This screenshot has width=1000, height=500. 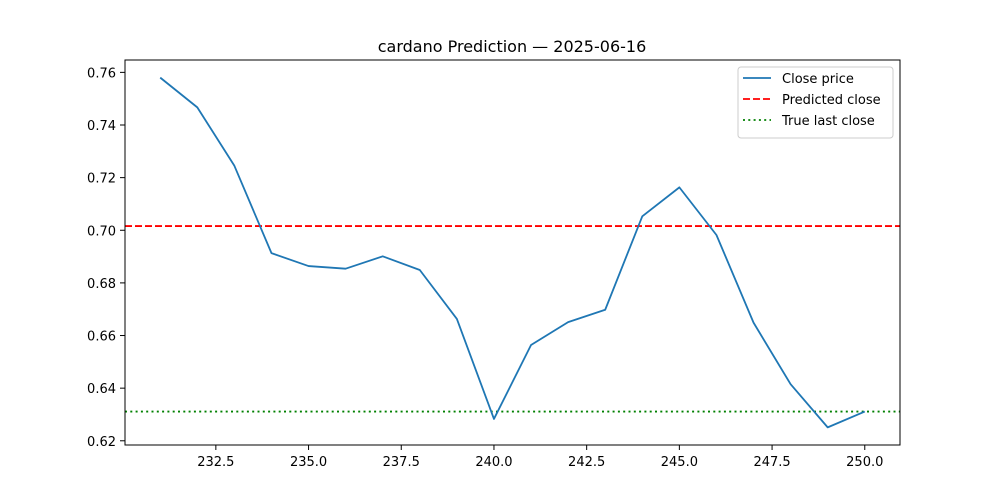 What do you see at coordinates (106, 258) in the screenshot?
I see `y-axis: 0.62 0.64 0.66 0.68 0.70 0.72 0.74 0.76` at bounding box center [106, 258].